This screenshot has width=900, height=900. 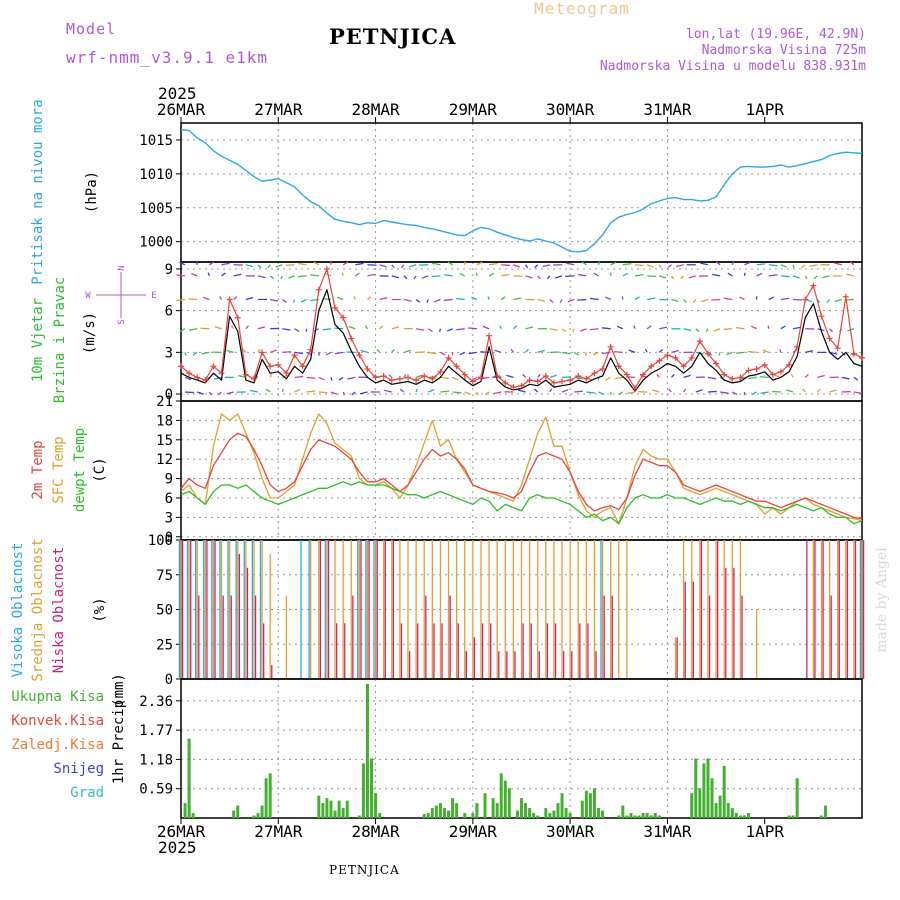 What do you see at coordinates (501, 192) in the screenshot?
I see `pressure-panel: 1000 1005 1010 1015` at bounding box center [501, 192].